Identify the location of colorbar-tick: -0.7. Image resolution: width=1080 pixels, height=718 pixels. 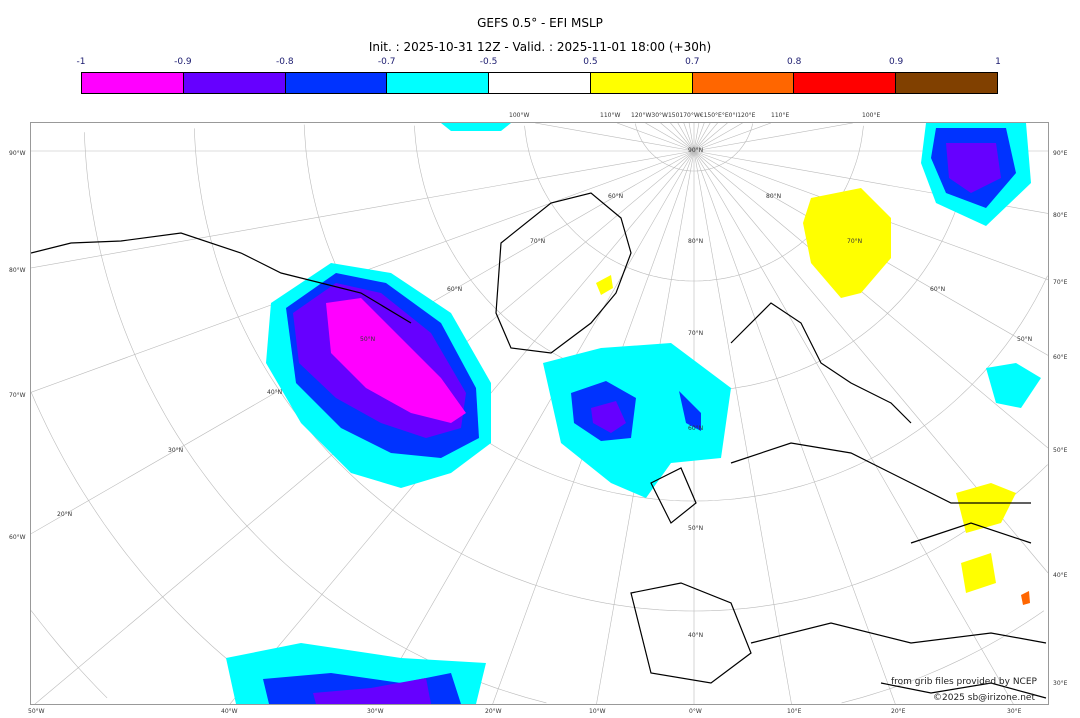
(386, 62).